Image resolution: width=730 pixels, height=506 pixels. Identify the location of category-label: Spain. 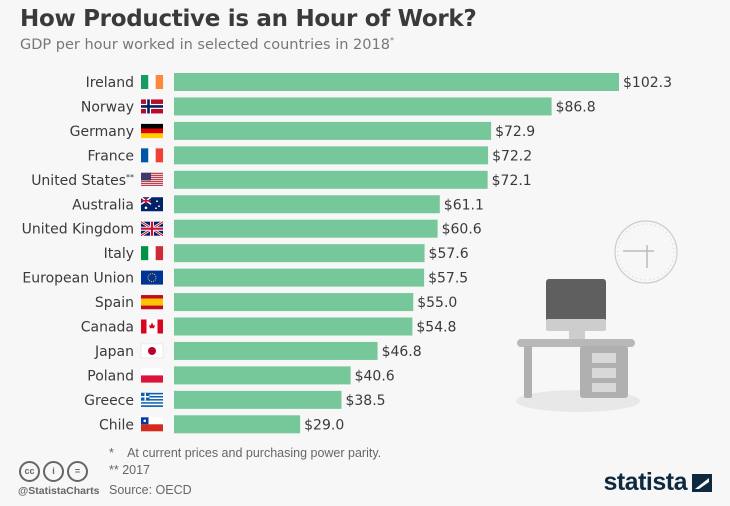
(114, 303).